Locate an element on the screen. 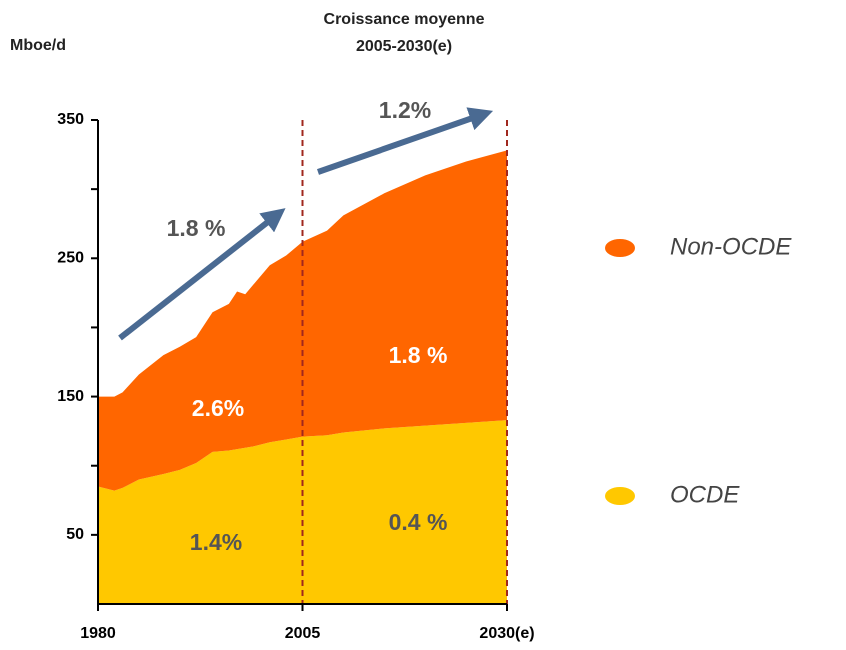  annotation: 1.4% is located at coordinates (216, 542).